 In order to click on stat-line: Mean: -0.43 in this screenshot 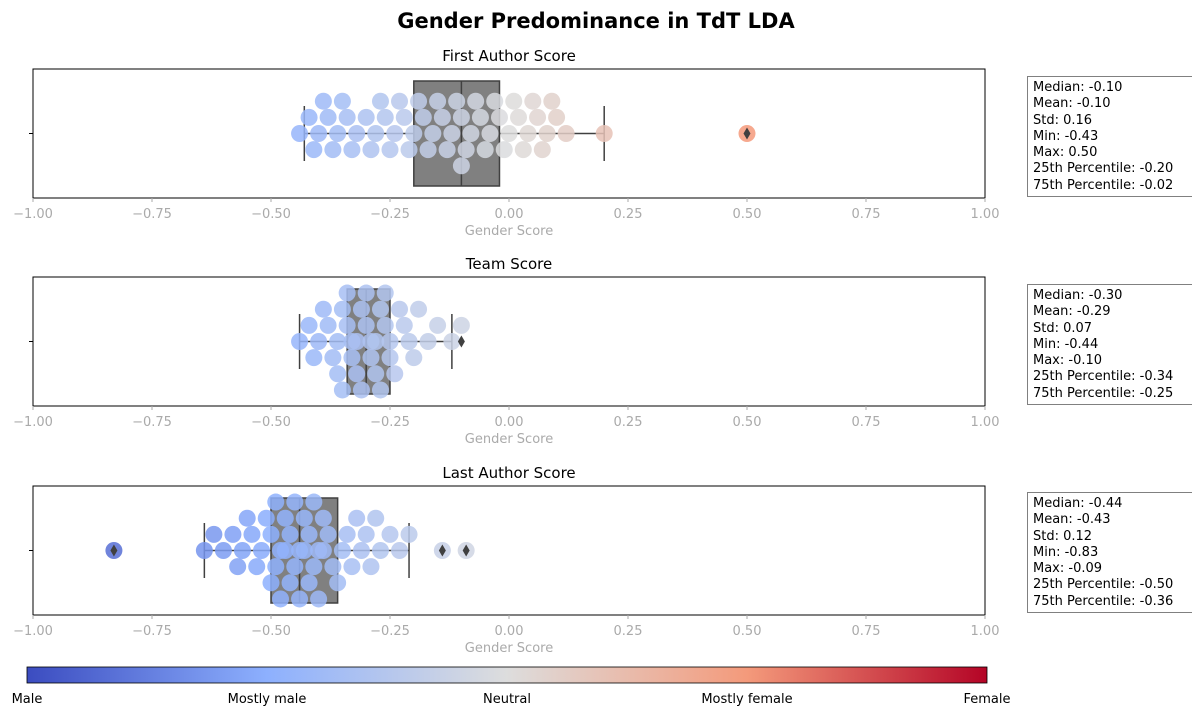, I will do `click(1072, 520)`.